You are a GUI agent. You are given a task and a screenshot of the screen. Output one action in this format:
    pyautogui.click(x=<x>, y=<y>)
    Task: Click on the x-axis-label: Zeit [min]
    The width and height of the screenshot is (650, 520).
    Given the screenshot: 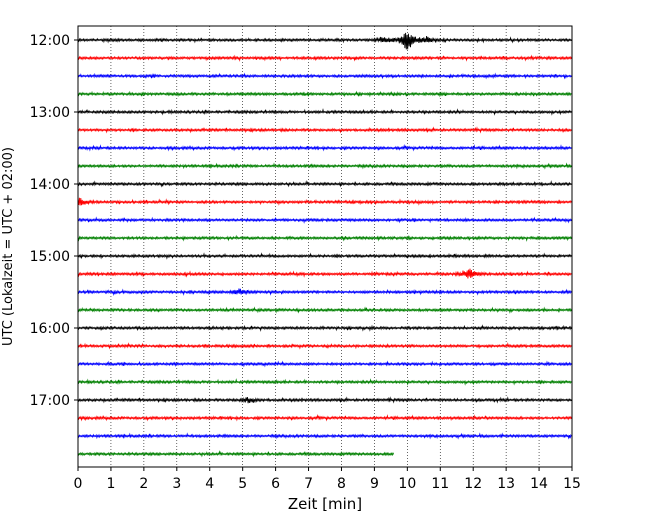 What is the action you would take?
    pyautogui.click(x=325, y=504)
    